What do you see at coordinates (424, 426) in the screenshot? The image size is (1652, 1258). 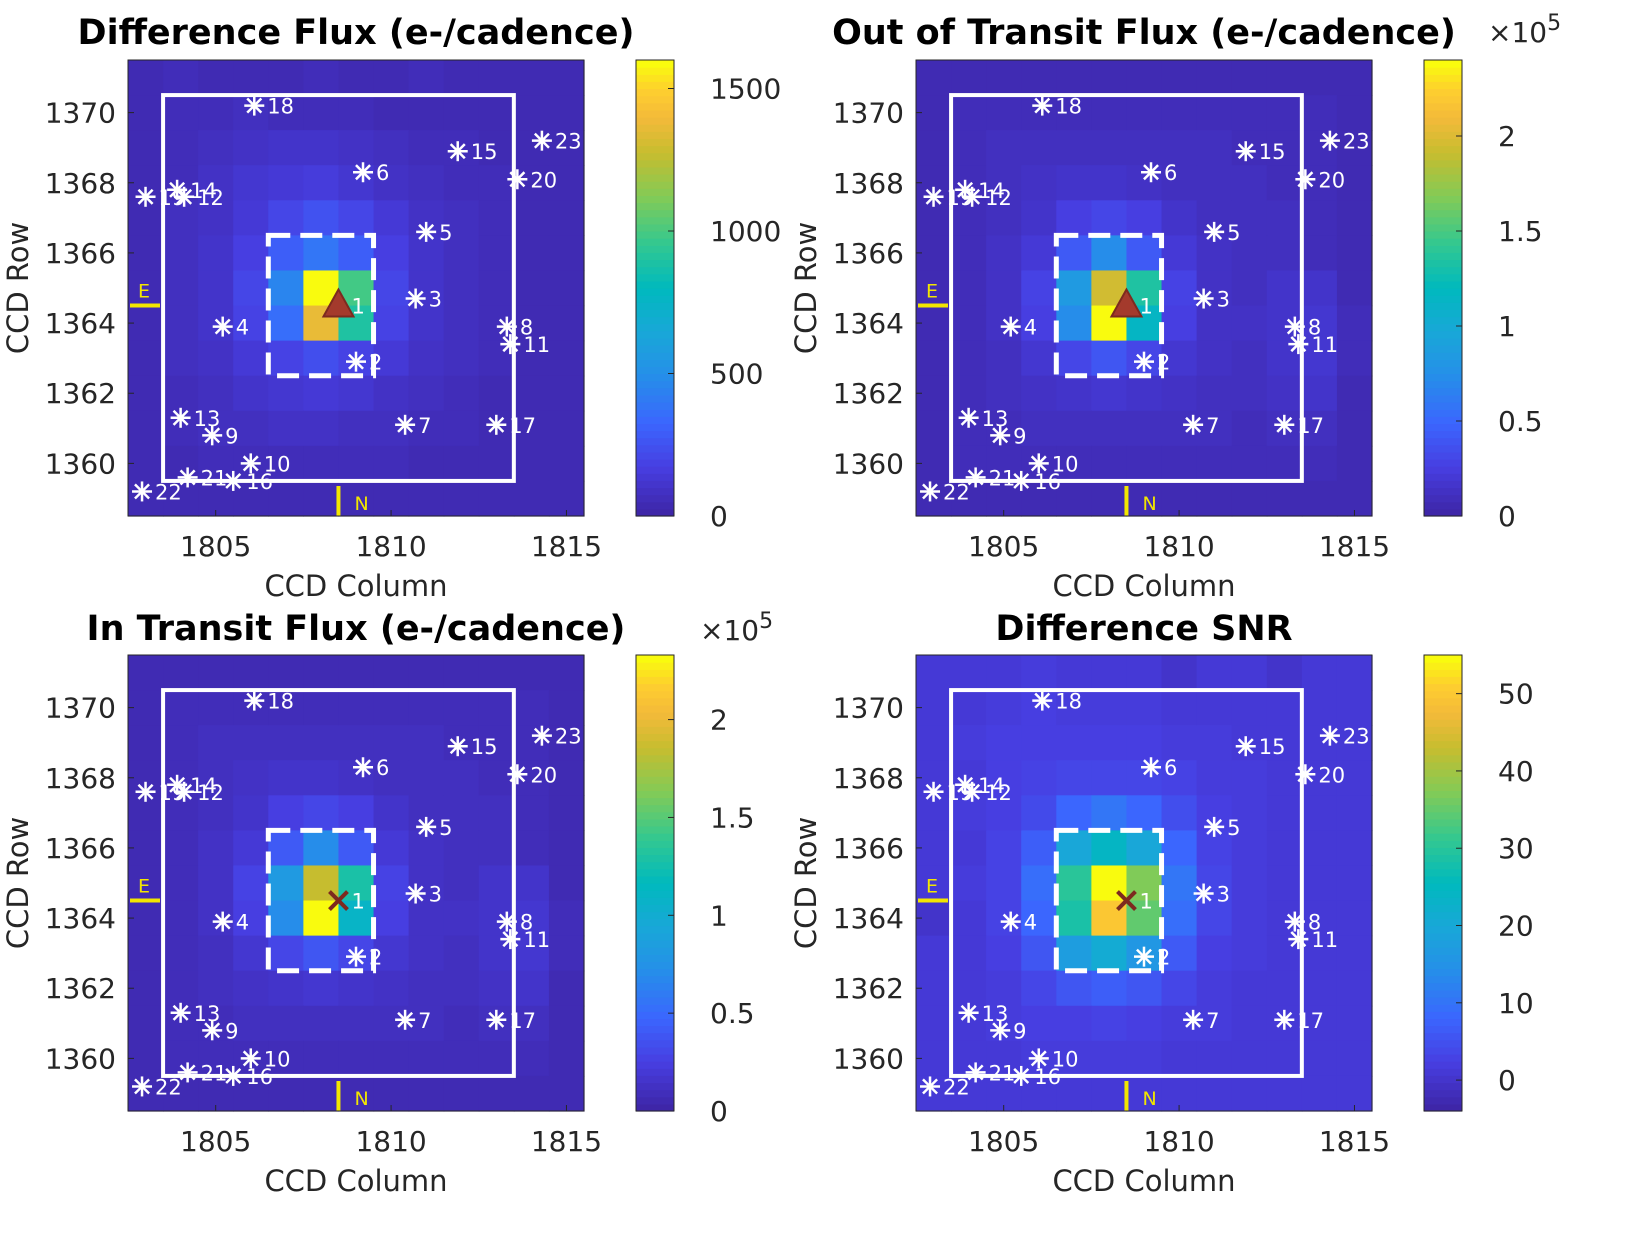 I see `star-label: 7` at bounding box center [424, 426].